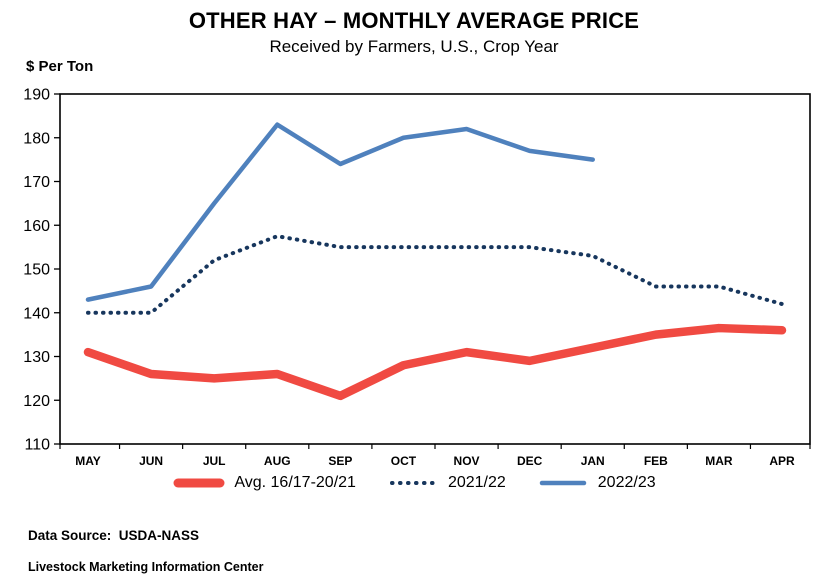  What do you see at coordinates (277, 461) in the screenshot?
I see `svg-text: AUG` at bounding box center [277, 461].